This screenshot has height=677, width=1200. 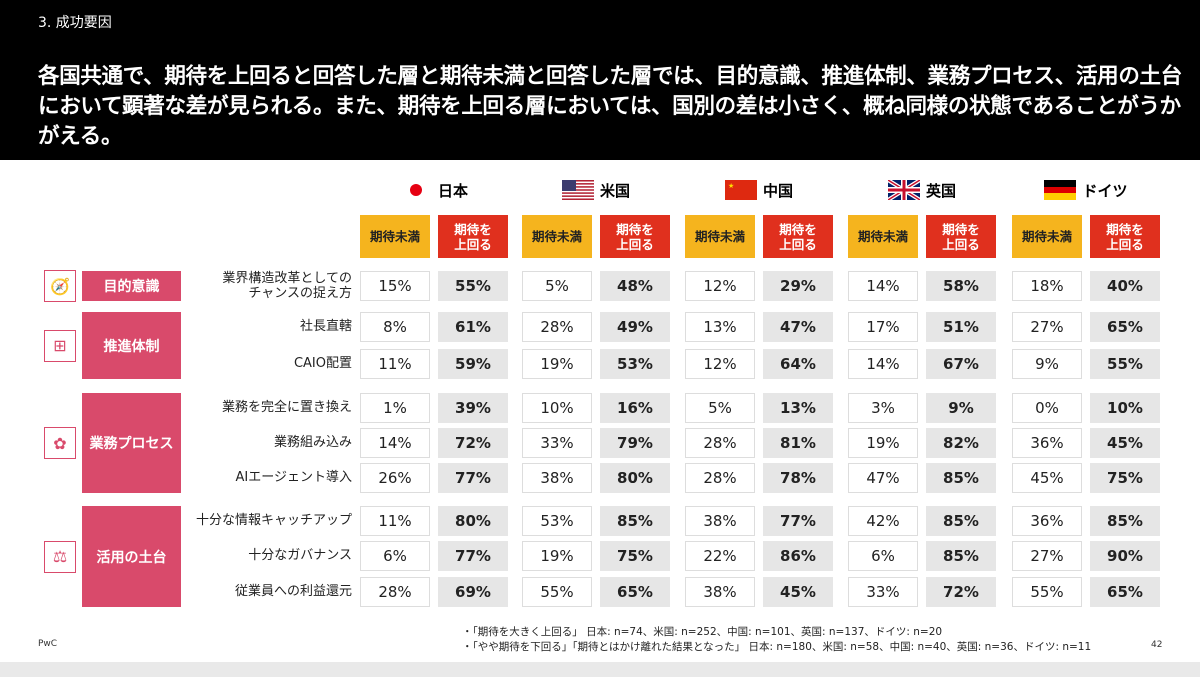 I want to click on process-icon: ✿, so click(x=60, y=443).